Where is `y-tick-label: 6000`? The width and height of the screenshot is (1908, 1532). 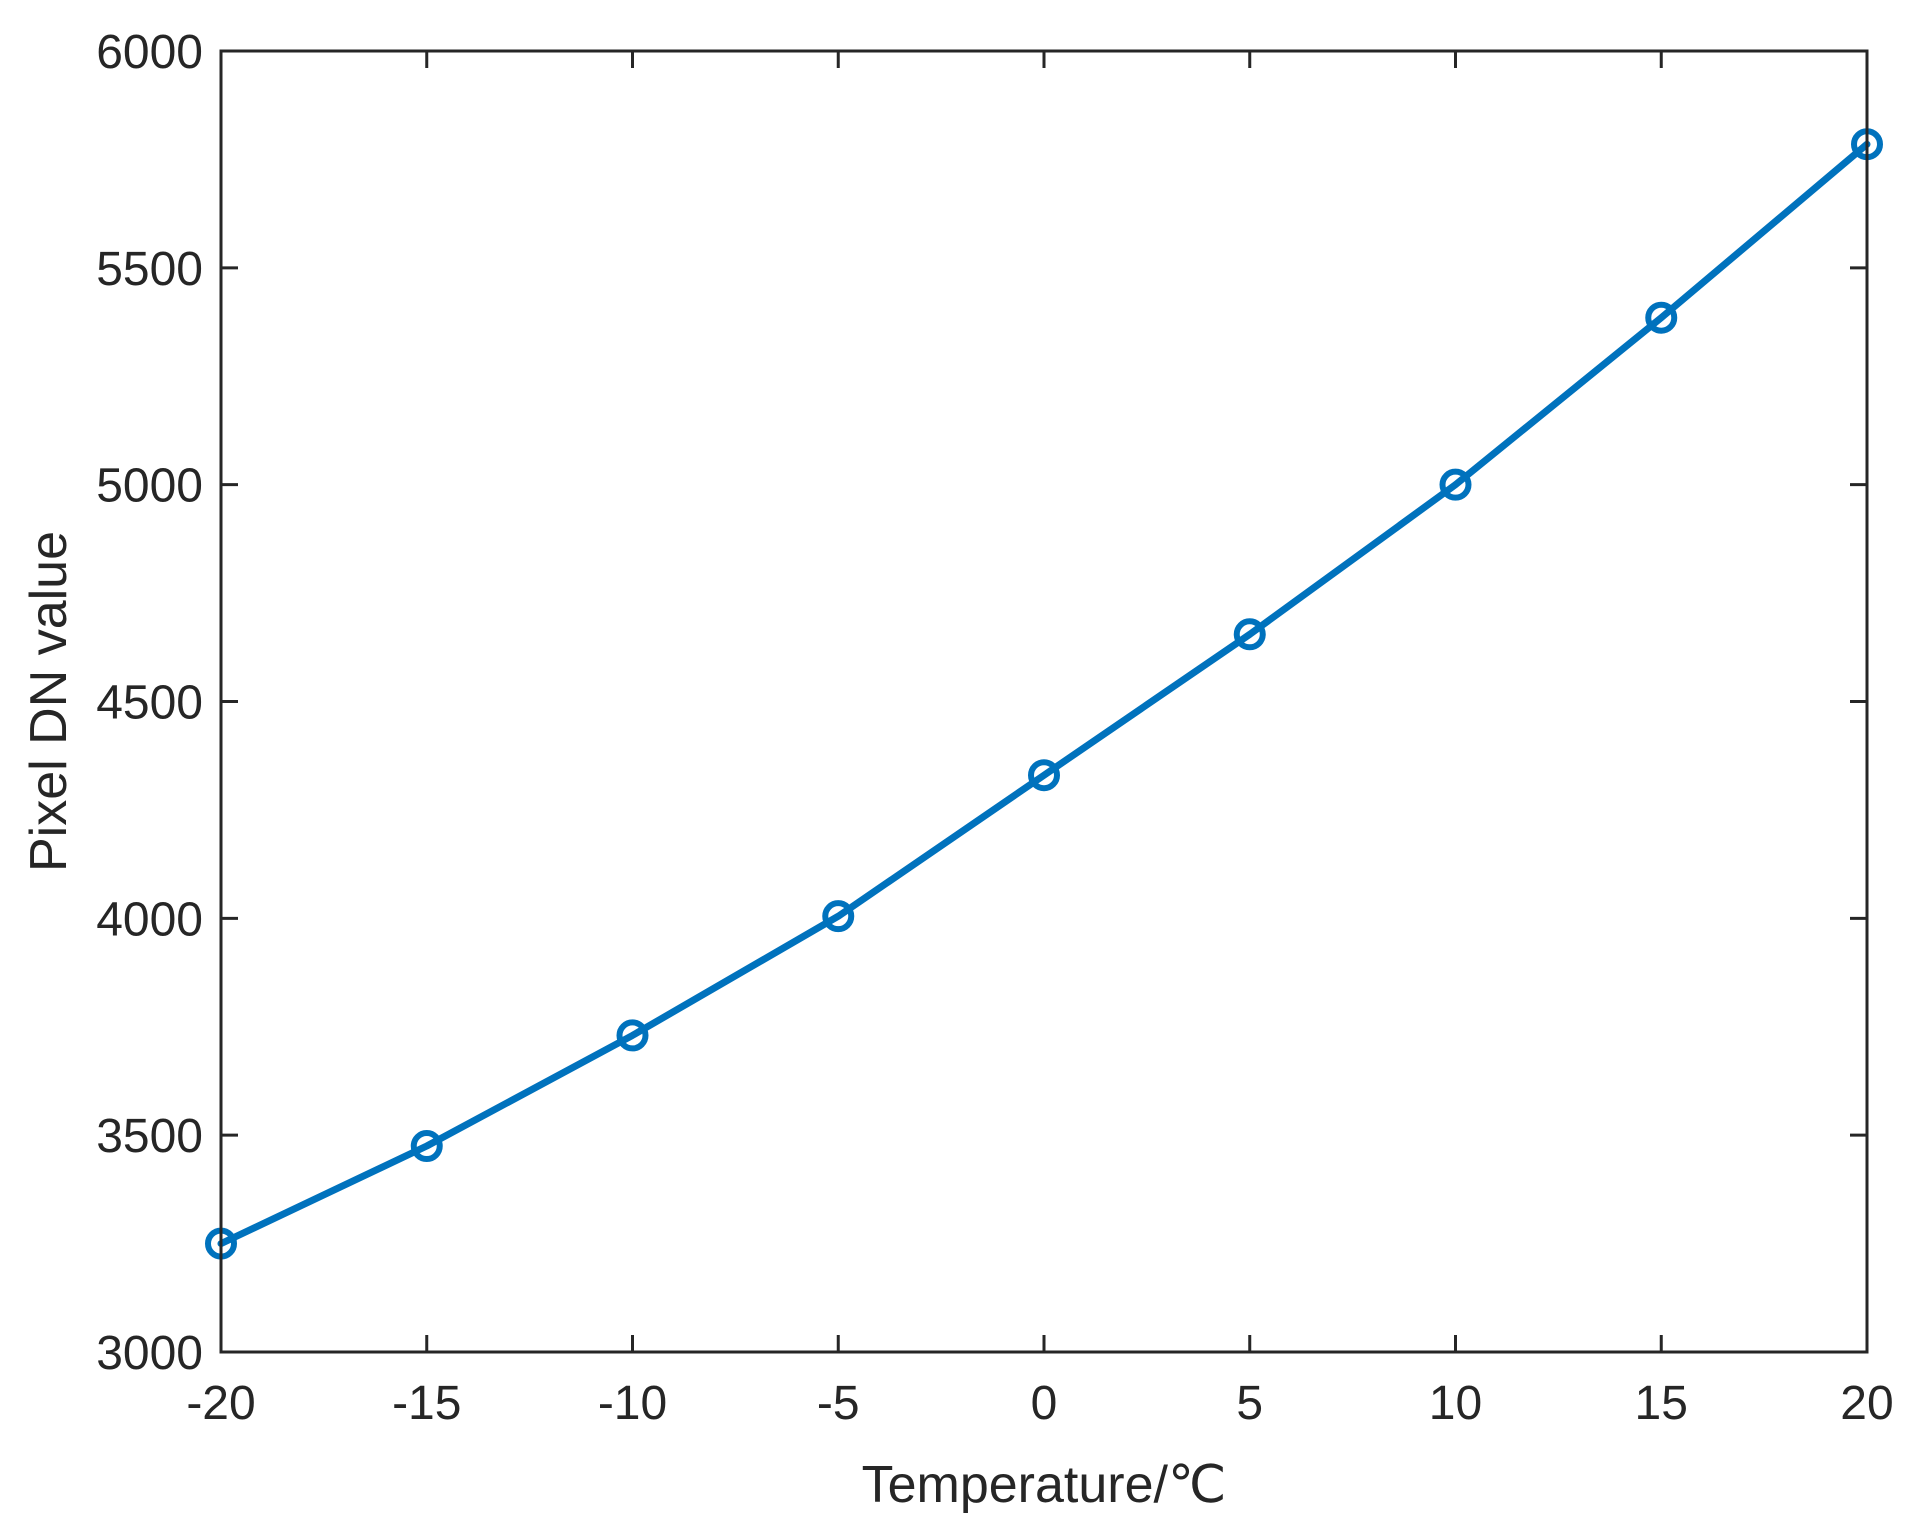 y-tick-label: 6000 is located at coordinates (149, 52).